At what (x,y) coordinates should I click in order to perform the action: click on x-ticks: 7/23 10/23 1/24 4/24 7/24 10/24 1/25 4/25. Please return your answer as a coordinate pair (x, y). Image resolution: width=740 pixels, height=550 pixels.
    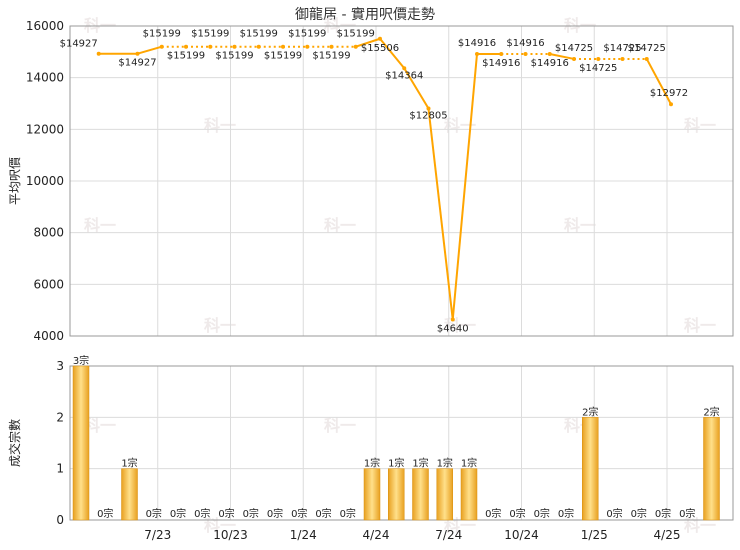
    Looking at the image, I should click on (412, 535).